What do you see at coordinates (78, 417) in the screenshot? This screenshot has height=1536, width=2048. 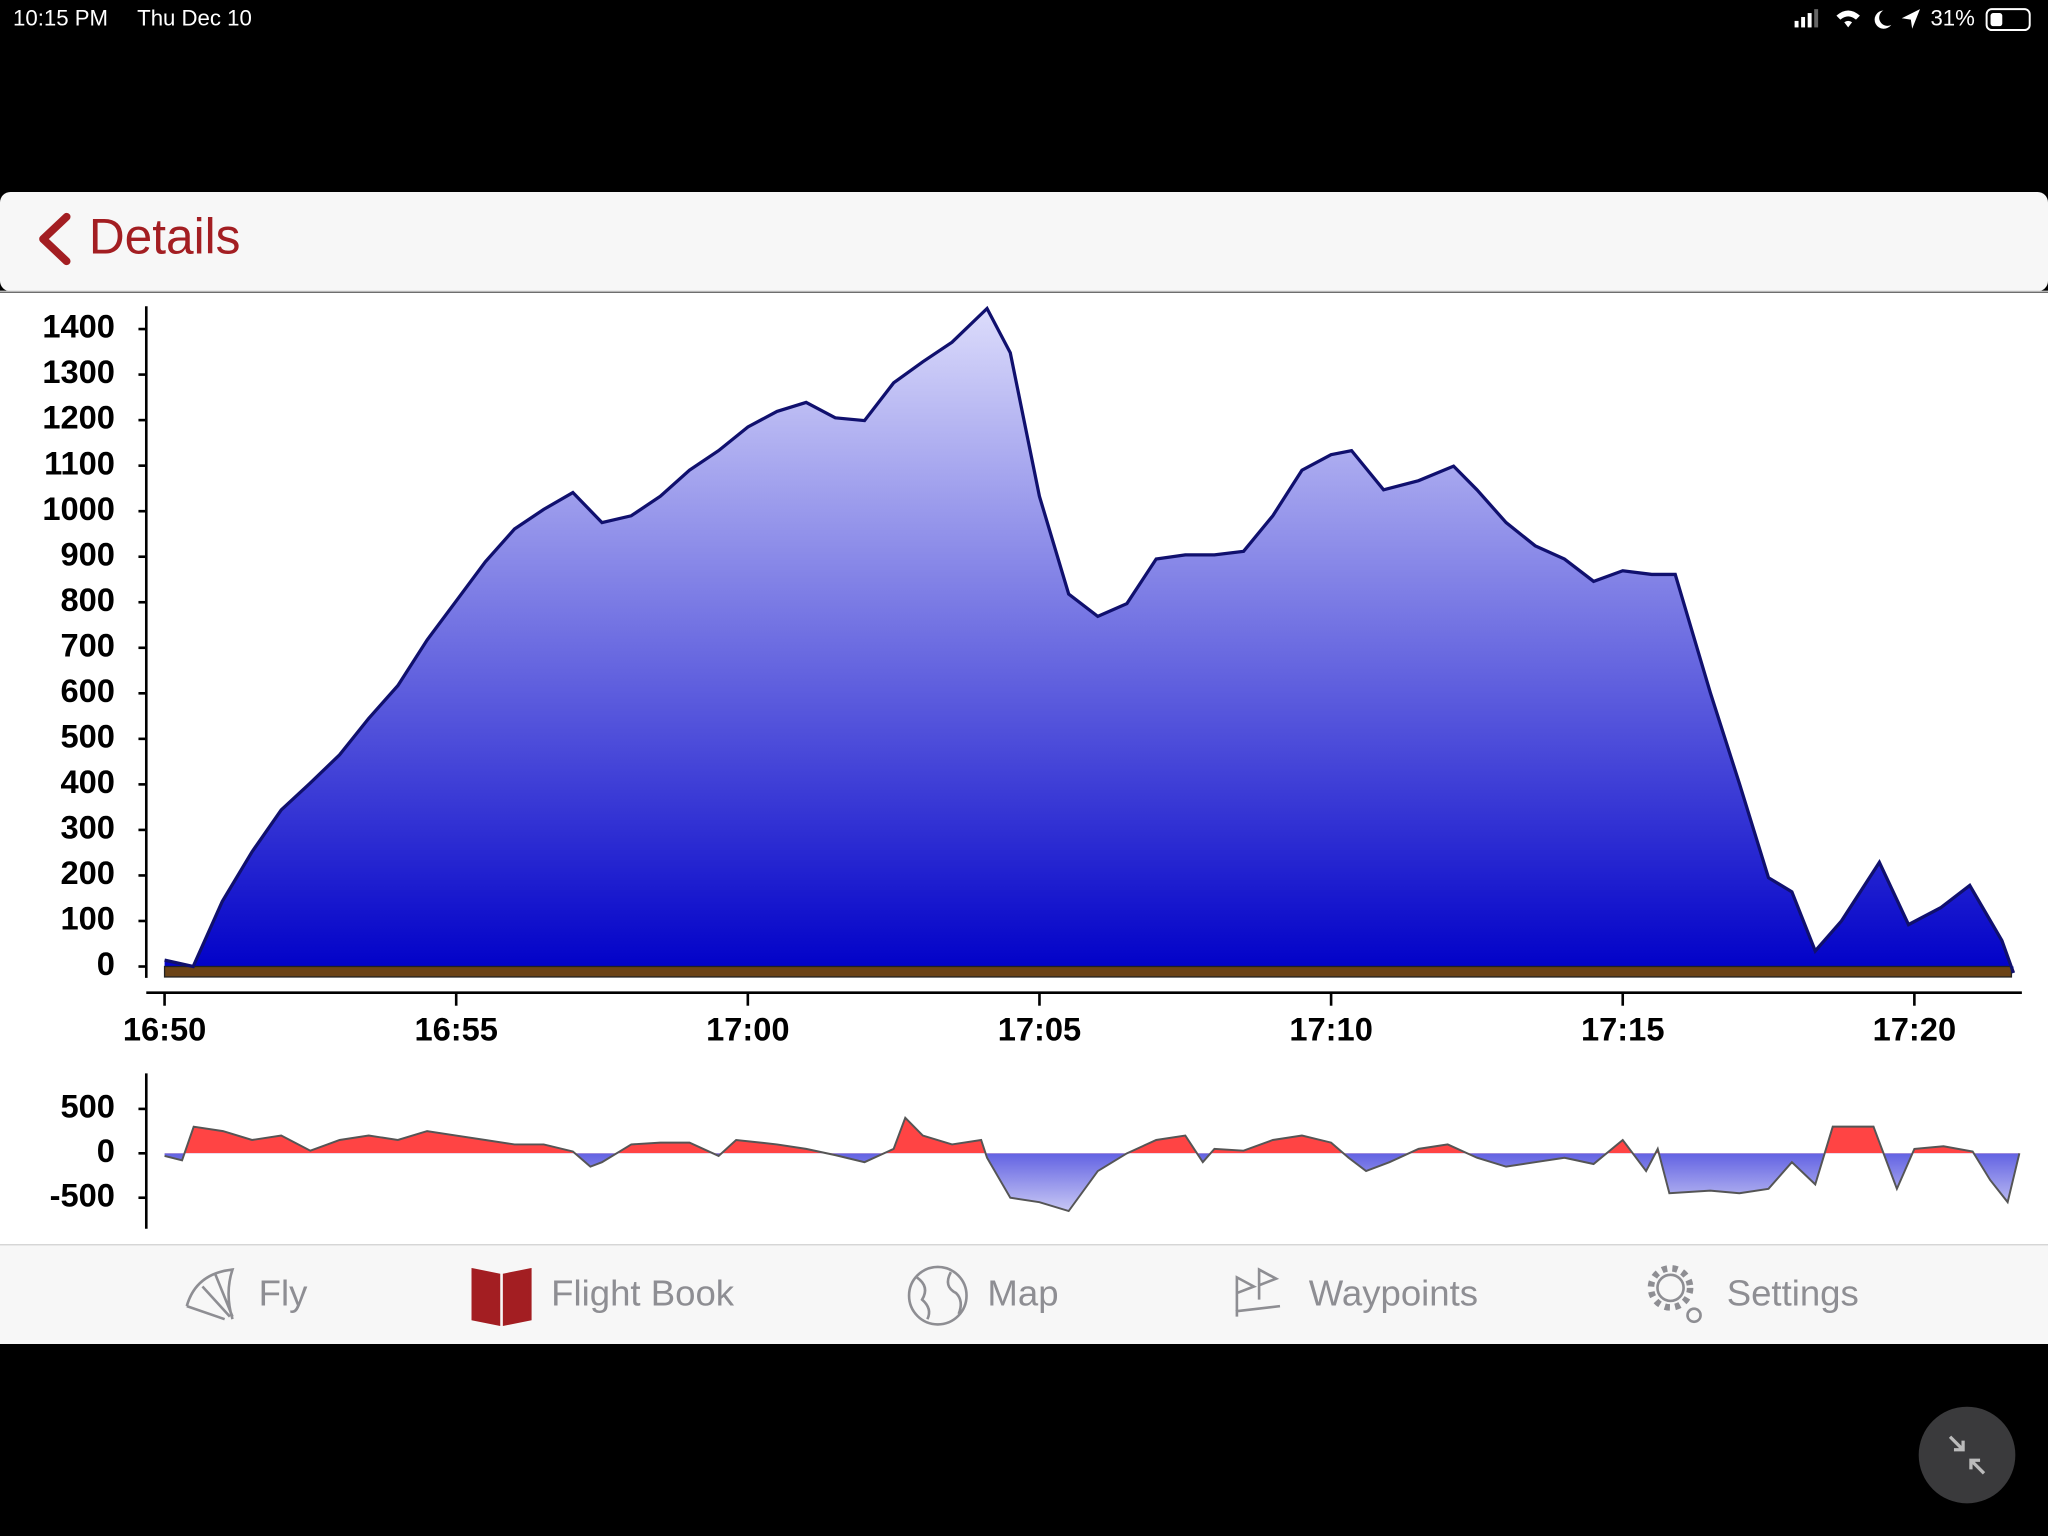 I see `y-tick-label: 1200` at bounding box center [78, 417].